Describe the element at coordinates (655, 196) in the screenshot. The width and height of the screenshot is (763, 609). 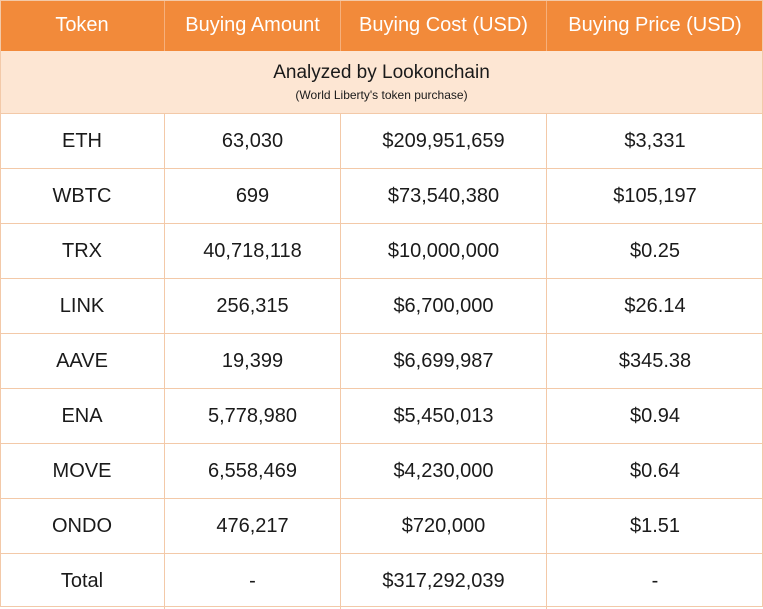
I see `cell-buying-price: $105,197` at that location.